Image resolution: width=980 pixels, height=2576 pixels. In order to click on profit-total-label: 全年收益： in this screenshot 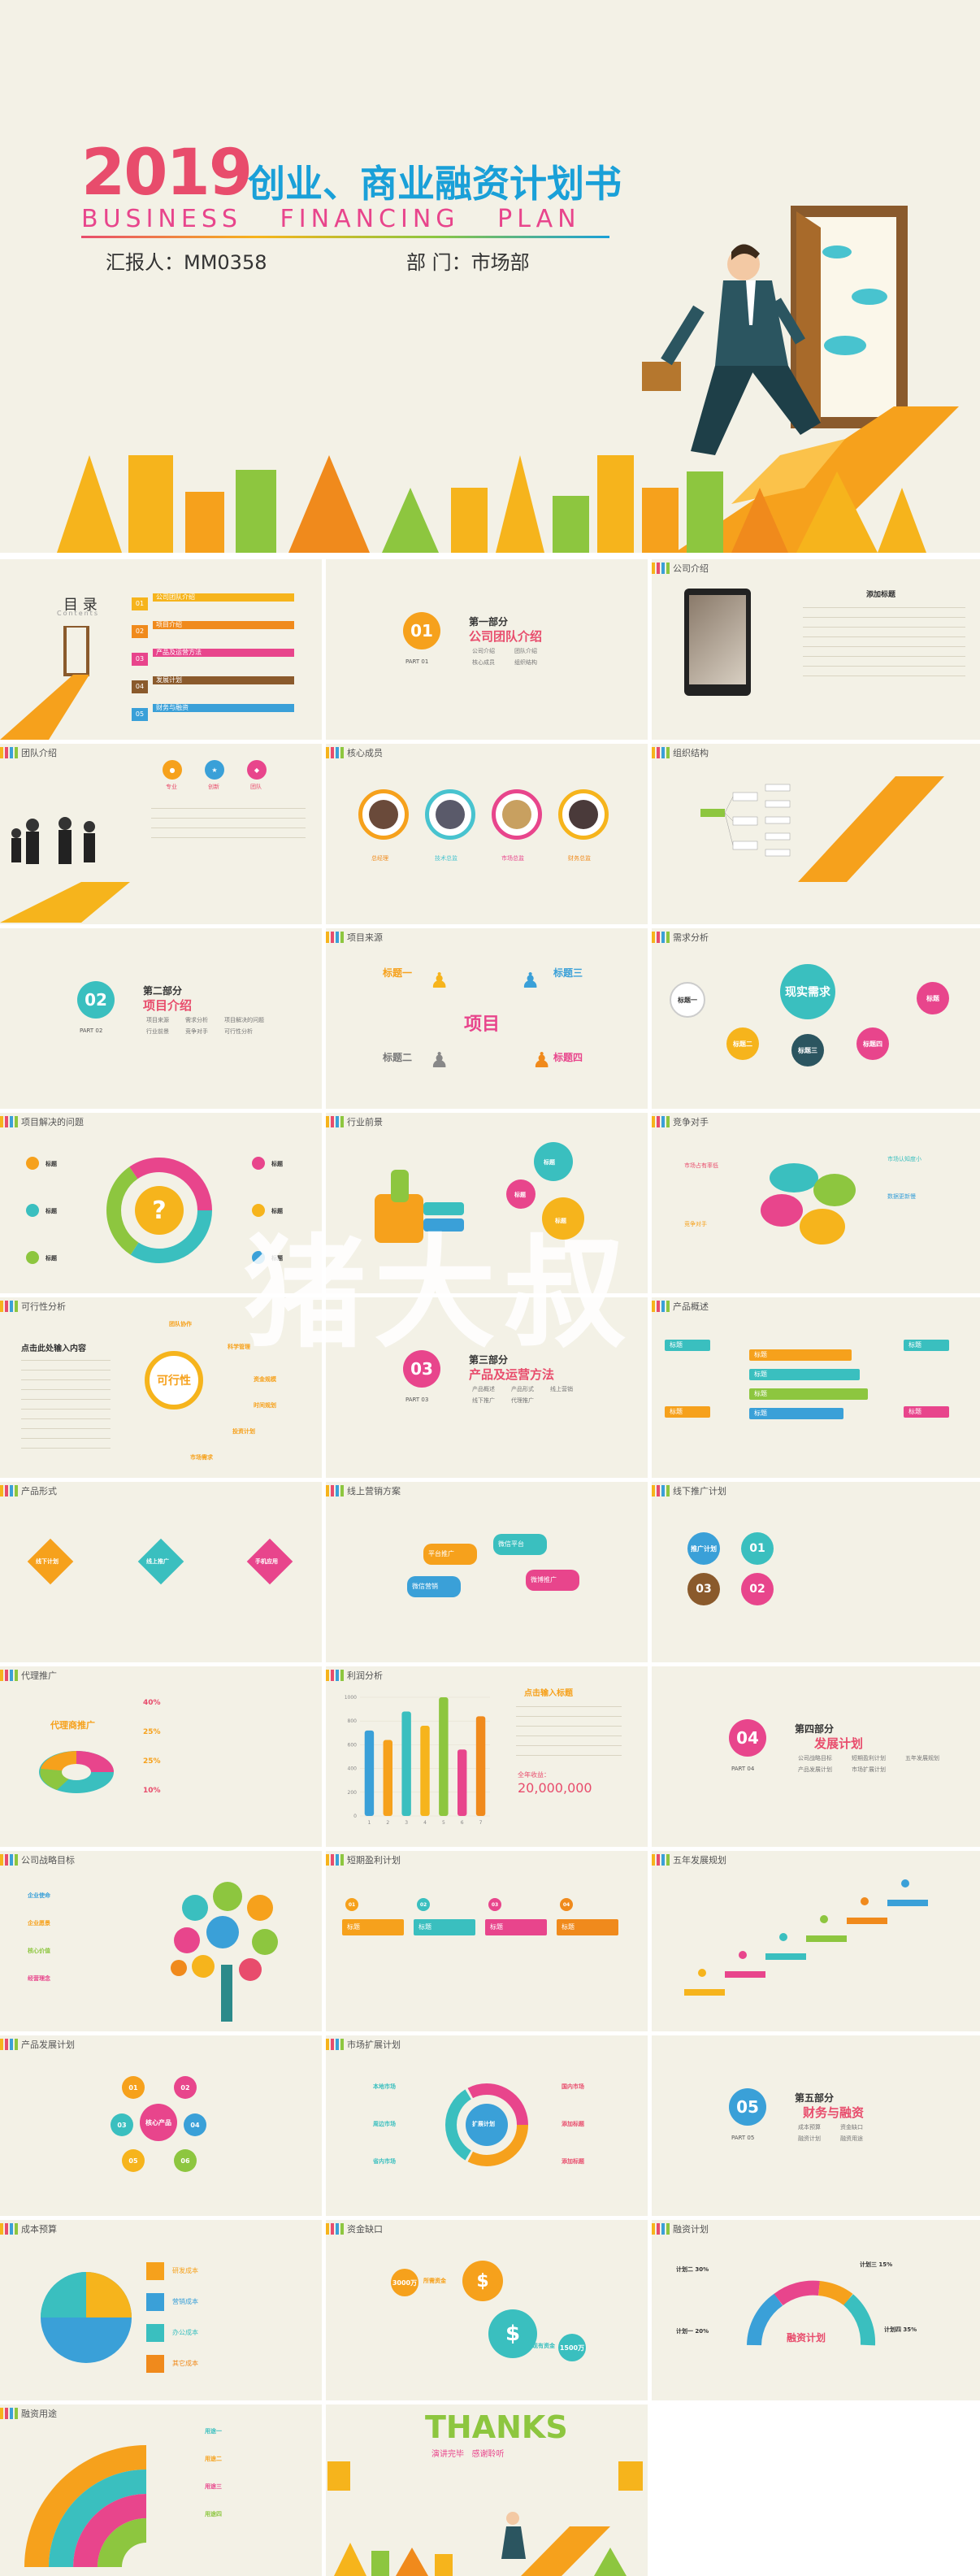, I will do `click(534, 1775)`.